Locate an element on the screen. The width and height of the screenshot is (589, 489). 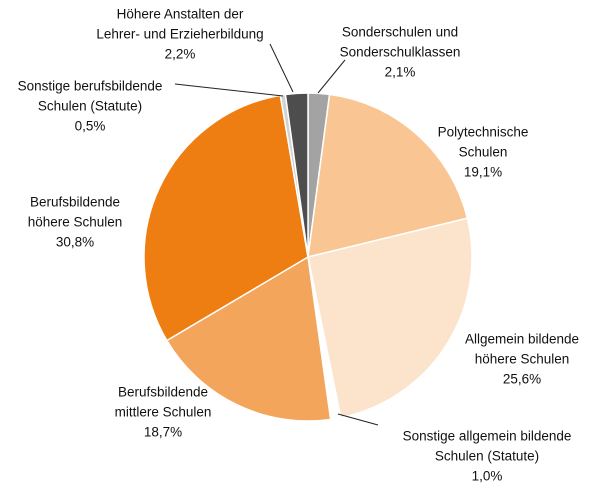
slice-label: Sonstige allgemein bildende is located at coordinates (487, 436).